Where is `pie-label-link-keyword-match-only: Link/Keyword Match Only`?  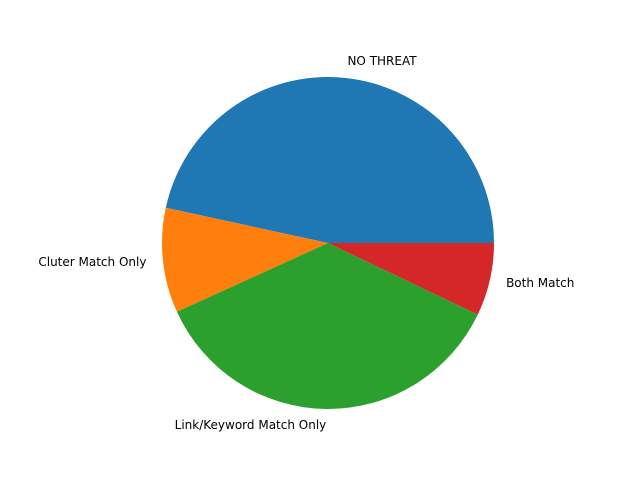 pie-label-link-keyword-match-only: Link/Keyword Match Only is located at coordinates (251, 425).